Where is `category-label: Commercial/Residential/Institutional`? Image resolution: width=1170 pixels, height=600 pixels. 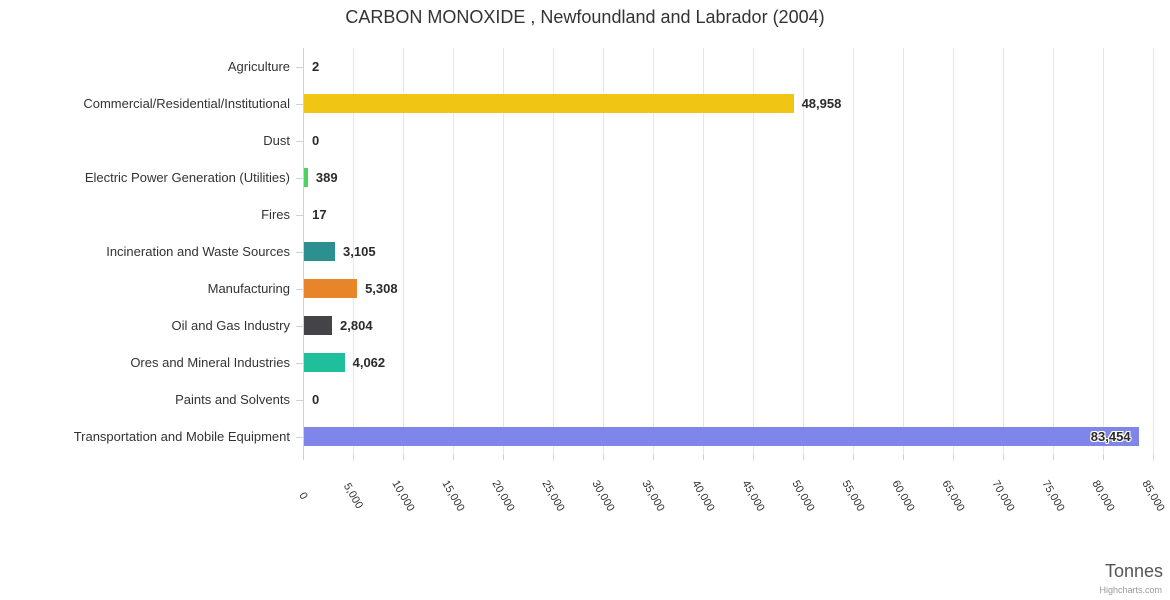
category-label: Commercial/Residential/Institutional is located at coordinates (186, 103).